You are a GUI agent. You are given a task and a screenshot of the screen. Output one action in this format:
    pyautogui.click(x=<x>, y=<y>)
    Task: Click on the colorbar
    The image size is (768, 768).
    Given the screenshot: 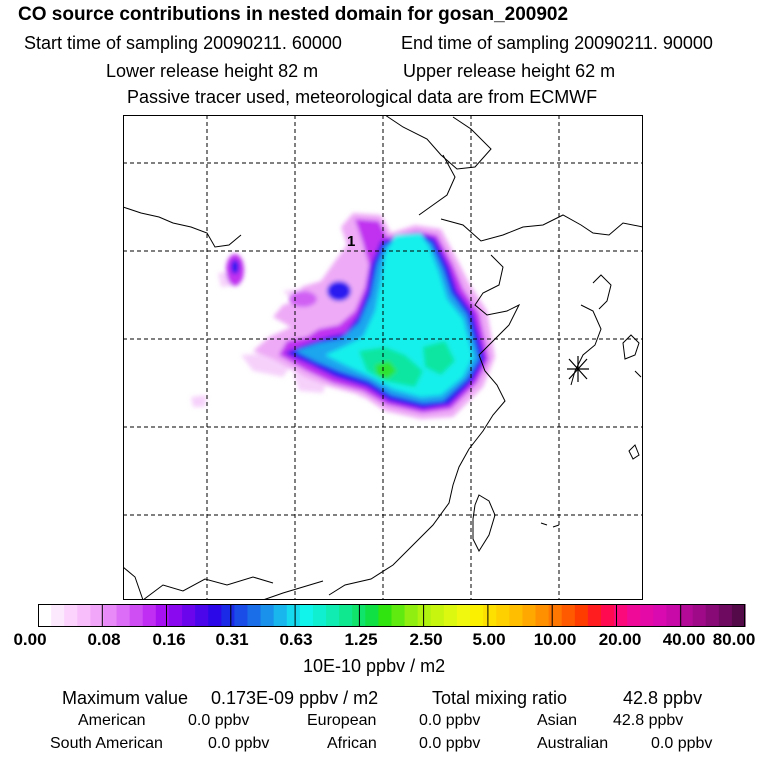 What is the action you would take?
    pyautogui.click(x=392, y=615)
    